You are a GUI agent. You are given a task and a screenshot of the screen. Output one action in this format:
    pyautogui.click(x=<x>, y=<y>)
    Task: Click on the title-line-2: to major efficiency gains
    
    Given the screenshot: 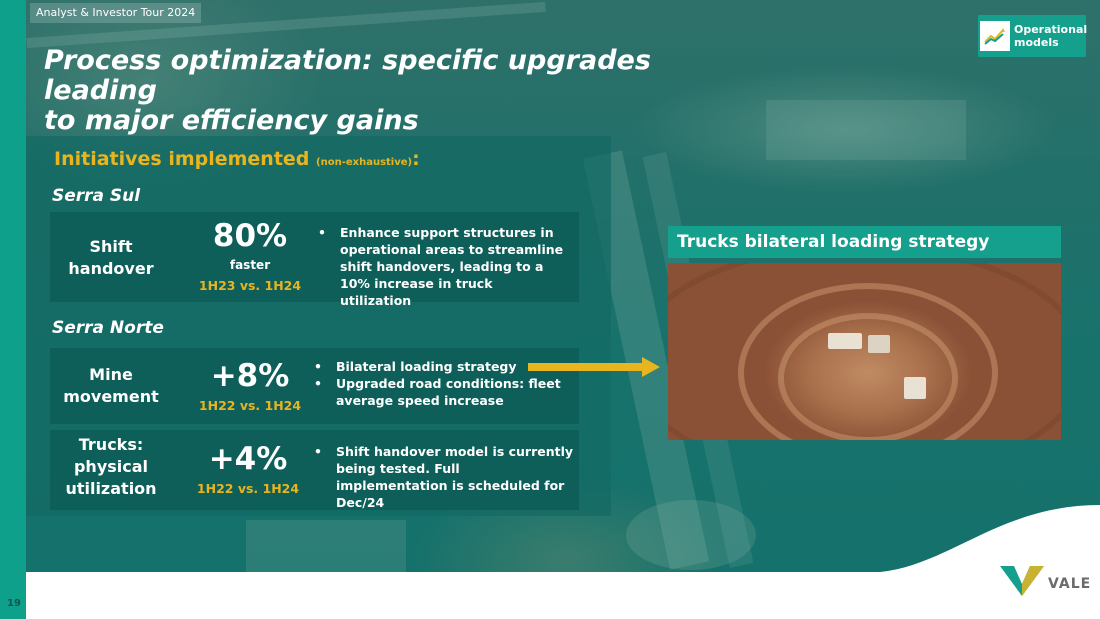 What is the action you would take?
    pyautogui.click(x=231, y=120)
    